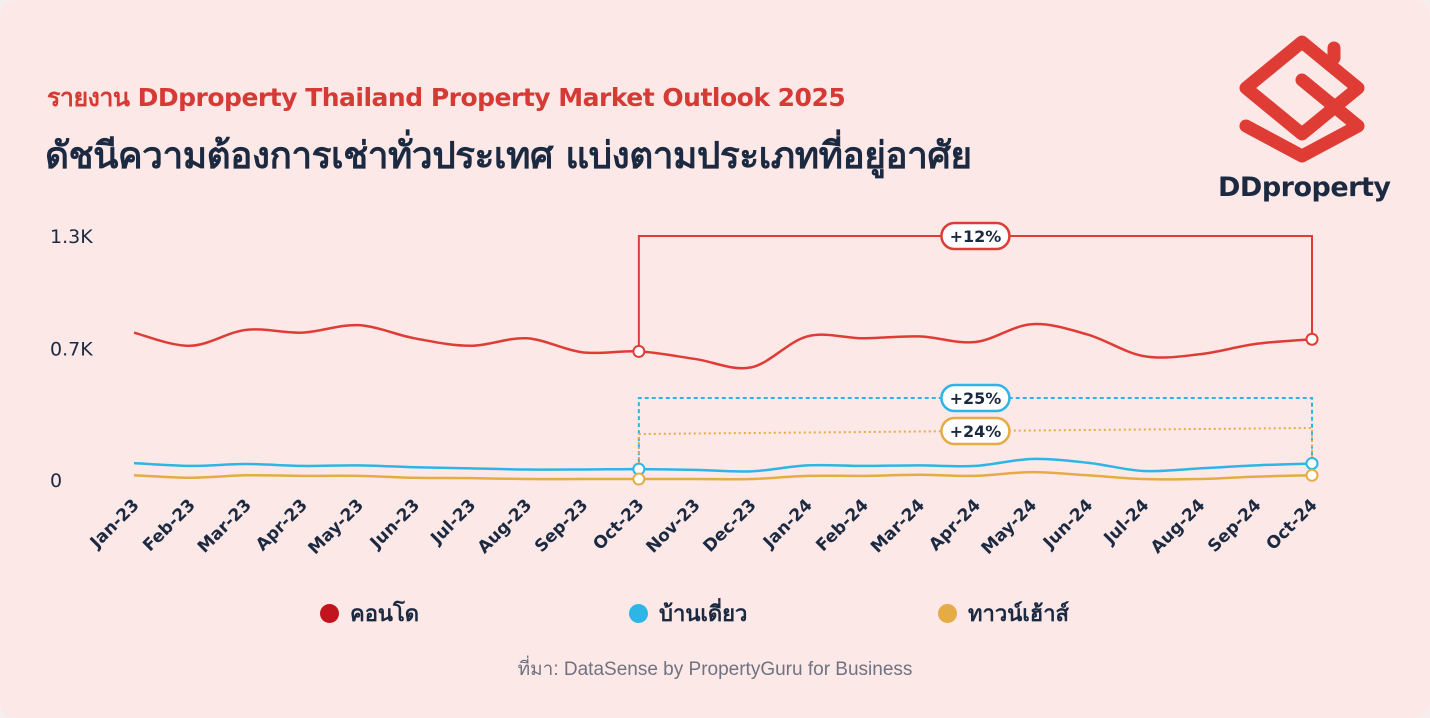 This screenshot has width=1430, height=718. Describe the element at coordinates (56, 481) in the screenshot. I see `y-tick-label: 0` at that location.